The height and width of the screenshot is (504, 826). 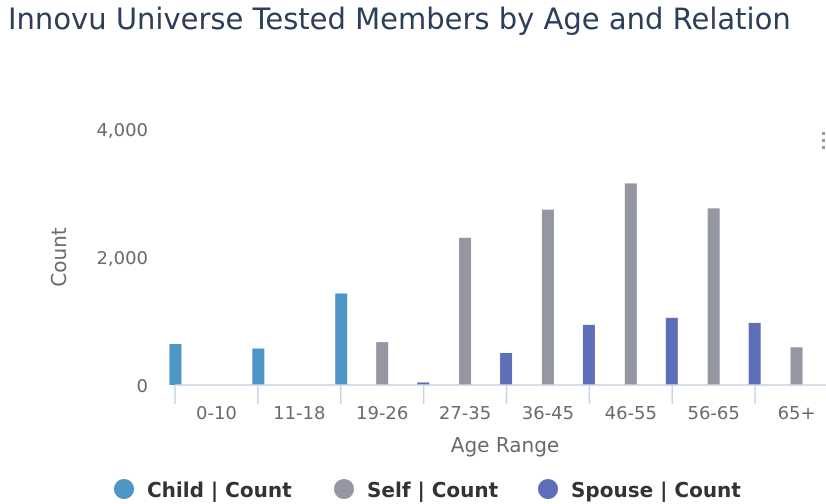 What do you see at coordinates (656, 490) in the screenshot?
I see `legend-label: Spouse | Count` at bounding box center [656, 490].